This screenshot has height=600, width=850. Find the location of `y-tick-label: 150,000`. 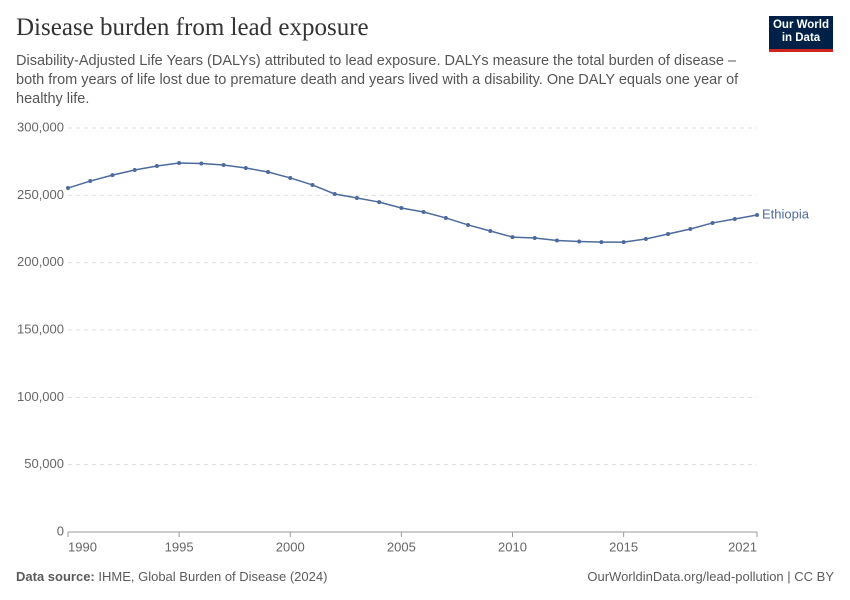

y-tick-label: 150,000 is located at coordinates (40, 328).